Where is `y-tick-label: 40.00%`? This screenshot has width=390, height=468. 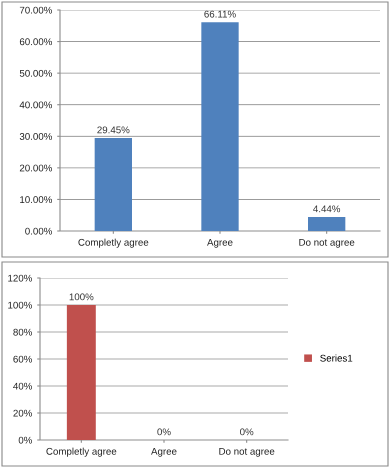
y-tick-label: 40.00% is located at coordinates (36, 104).